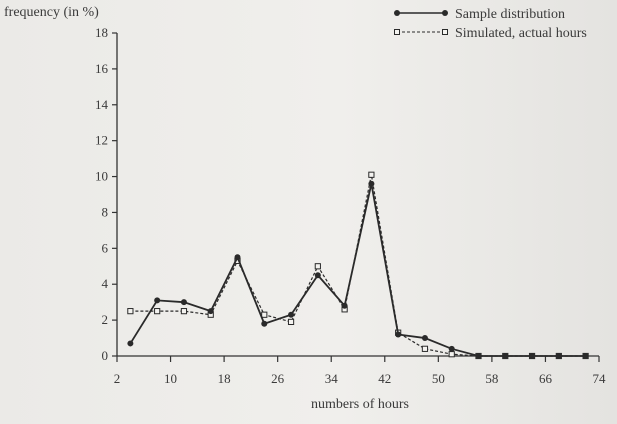 Image resolution: width=617 pixels, height=424 pixels. Describe the element at coordinates (101, 32) in the screenshot. I see `y-tick-label: 18` at that location.